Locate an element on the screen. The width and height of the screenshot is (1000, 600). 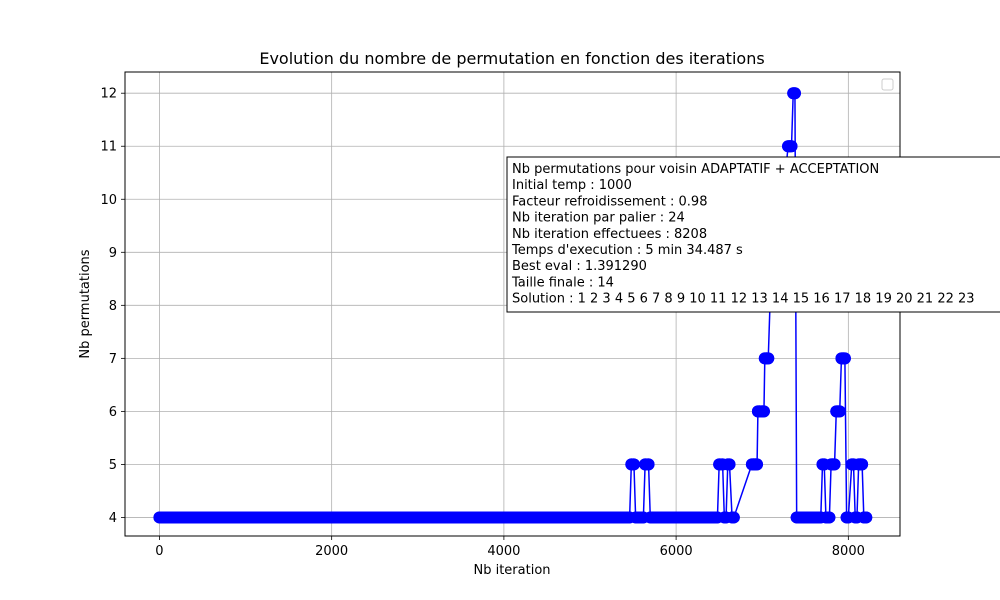
x-tick-label: 4000 is located at coordinates (503, 551).